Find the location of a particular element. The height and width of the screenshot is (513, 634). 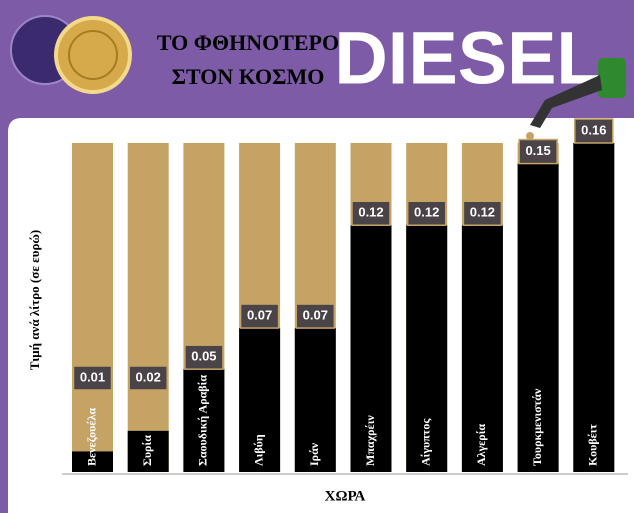

category-label: Αίγυπτος is located at coordinates (425, 442).